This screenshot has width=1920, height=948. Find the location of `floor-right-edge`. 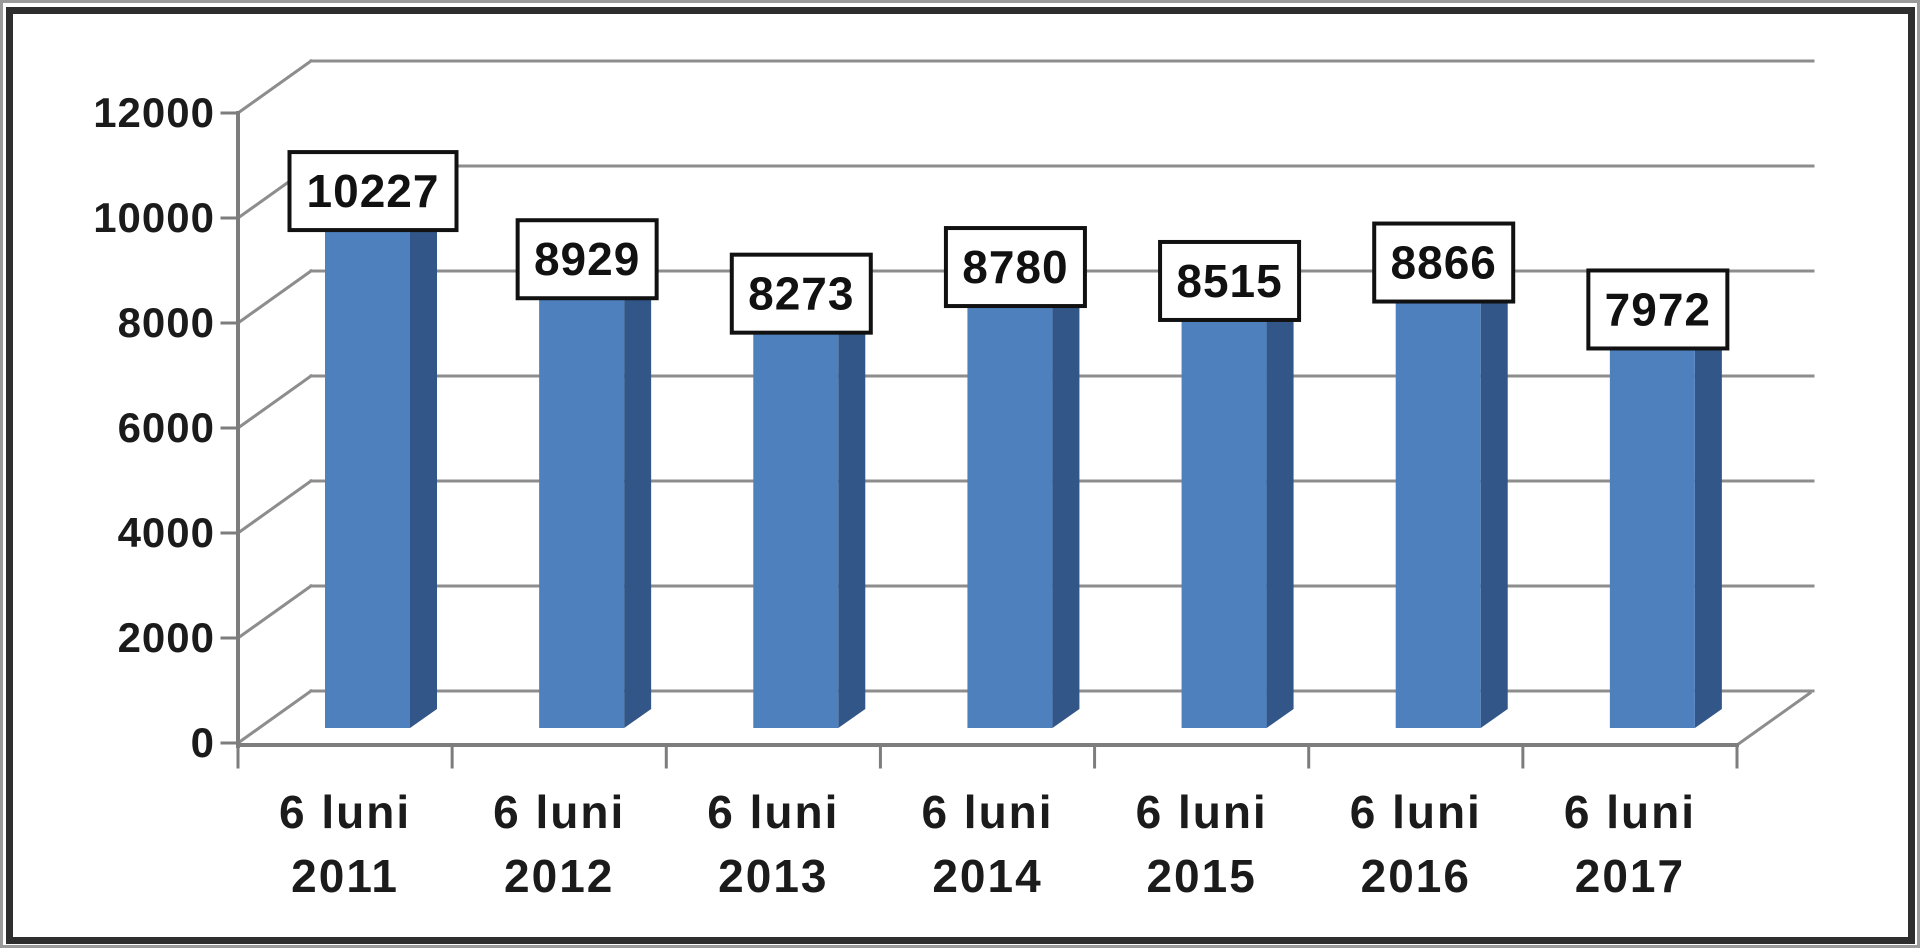

floor-right-edge is located at coordinates (1773, 719).